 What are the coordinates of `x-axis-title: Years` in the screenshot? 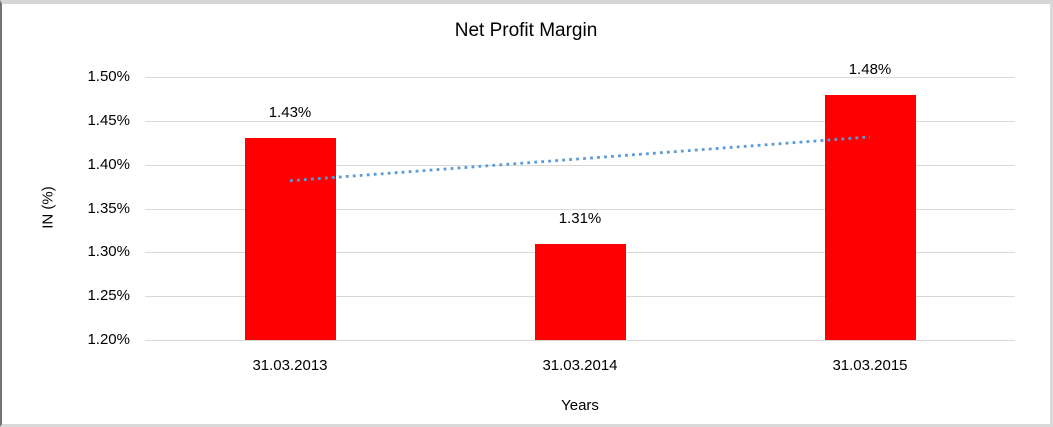 It's located at (580, 405).